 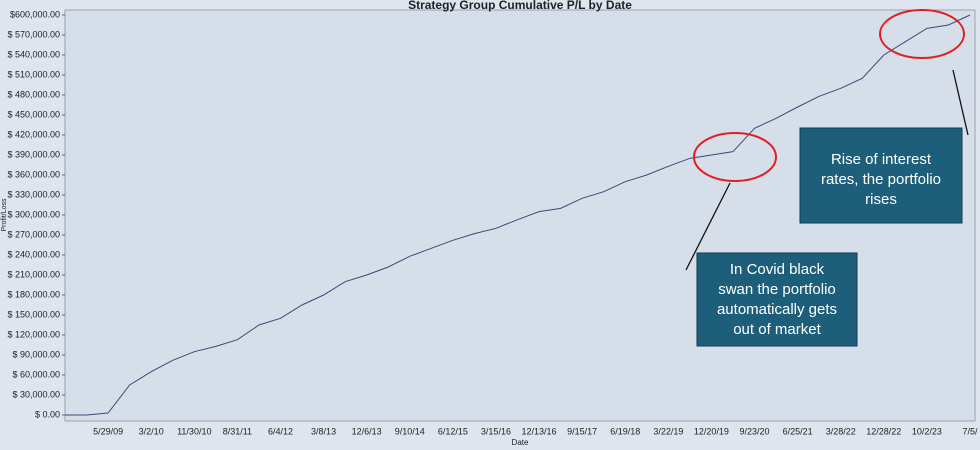 I want to click on x-tick-label: 7/5/, so click(x=970, y=431).